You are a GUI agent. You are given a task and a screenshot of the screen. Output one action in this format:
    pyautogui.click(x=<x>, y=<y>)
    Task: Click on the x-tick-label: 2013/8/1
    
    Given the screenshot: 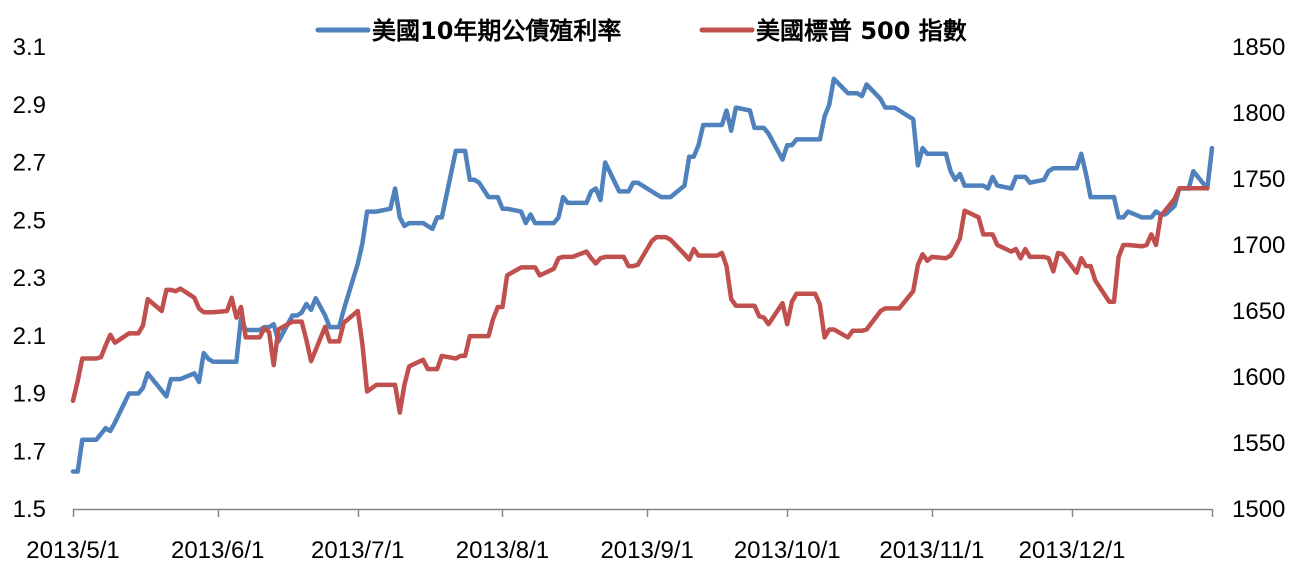 What is the action you would take?
    pyautogui.click(x=502, y=550)
    